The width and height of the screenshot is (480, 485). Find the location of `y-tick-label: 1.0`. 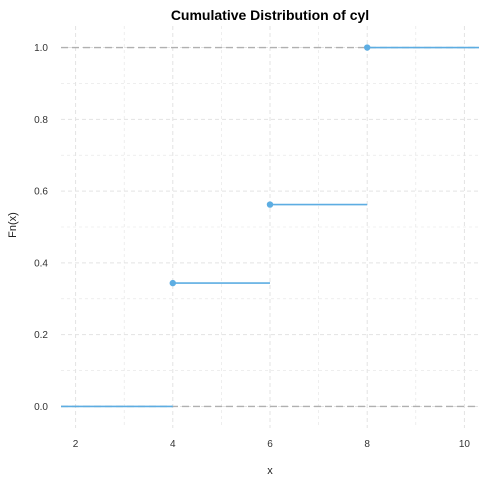

y-tick-label: 1.0 is located at coordinates (41, 48).